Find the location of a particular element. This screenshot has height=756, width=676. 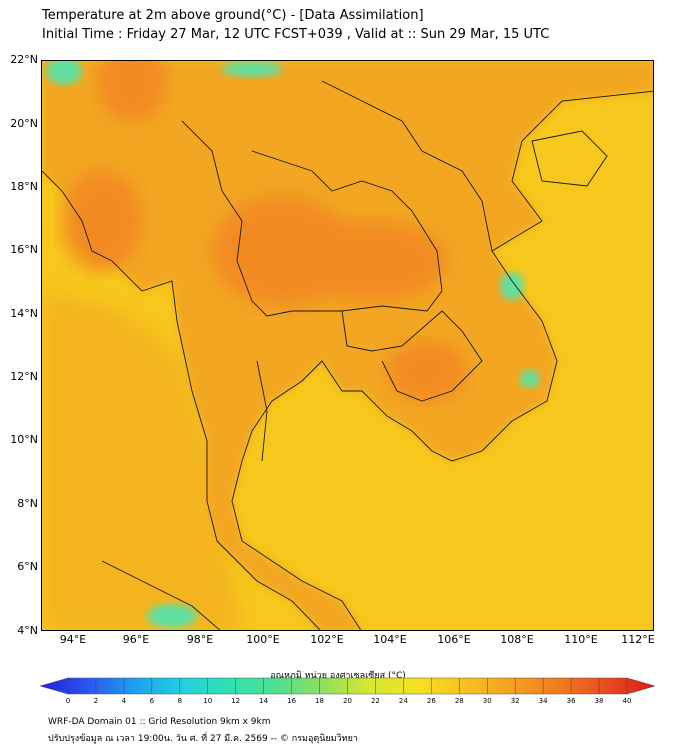

lon-label: 94°E is located at coordinates (73, 639).